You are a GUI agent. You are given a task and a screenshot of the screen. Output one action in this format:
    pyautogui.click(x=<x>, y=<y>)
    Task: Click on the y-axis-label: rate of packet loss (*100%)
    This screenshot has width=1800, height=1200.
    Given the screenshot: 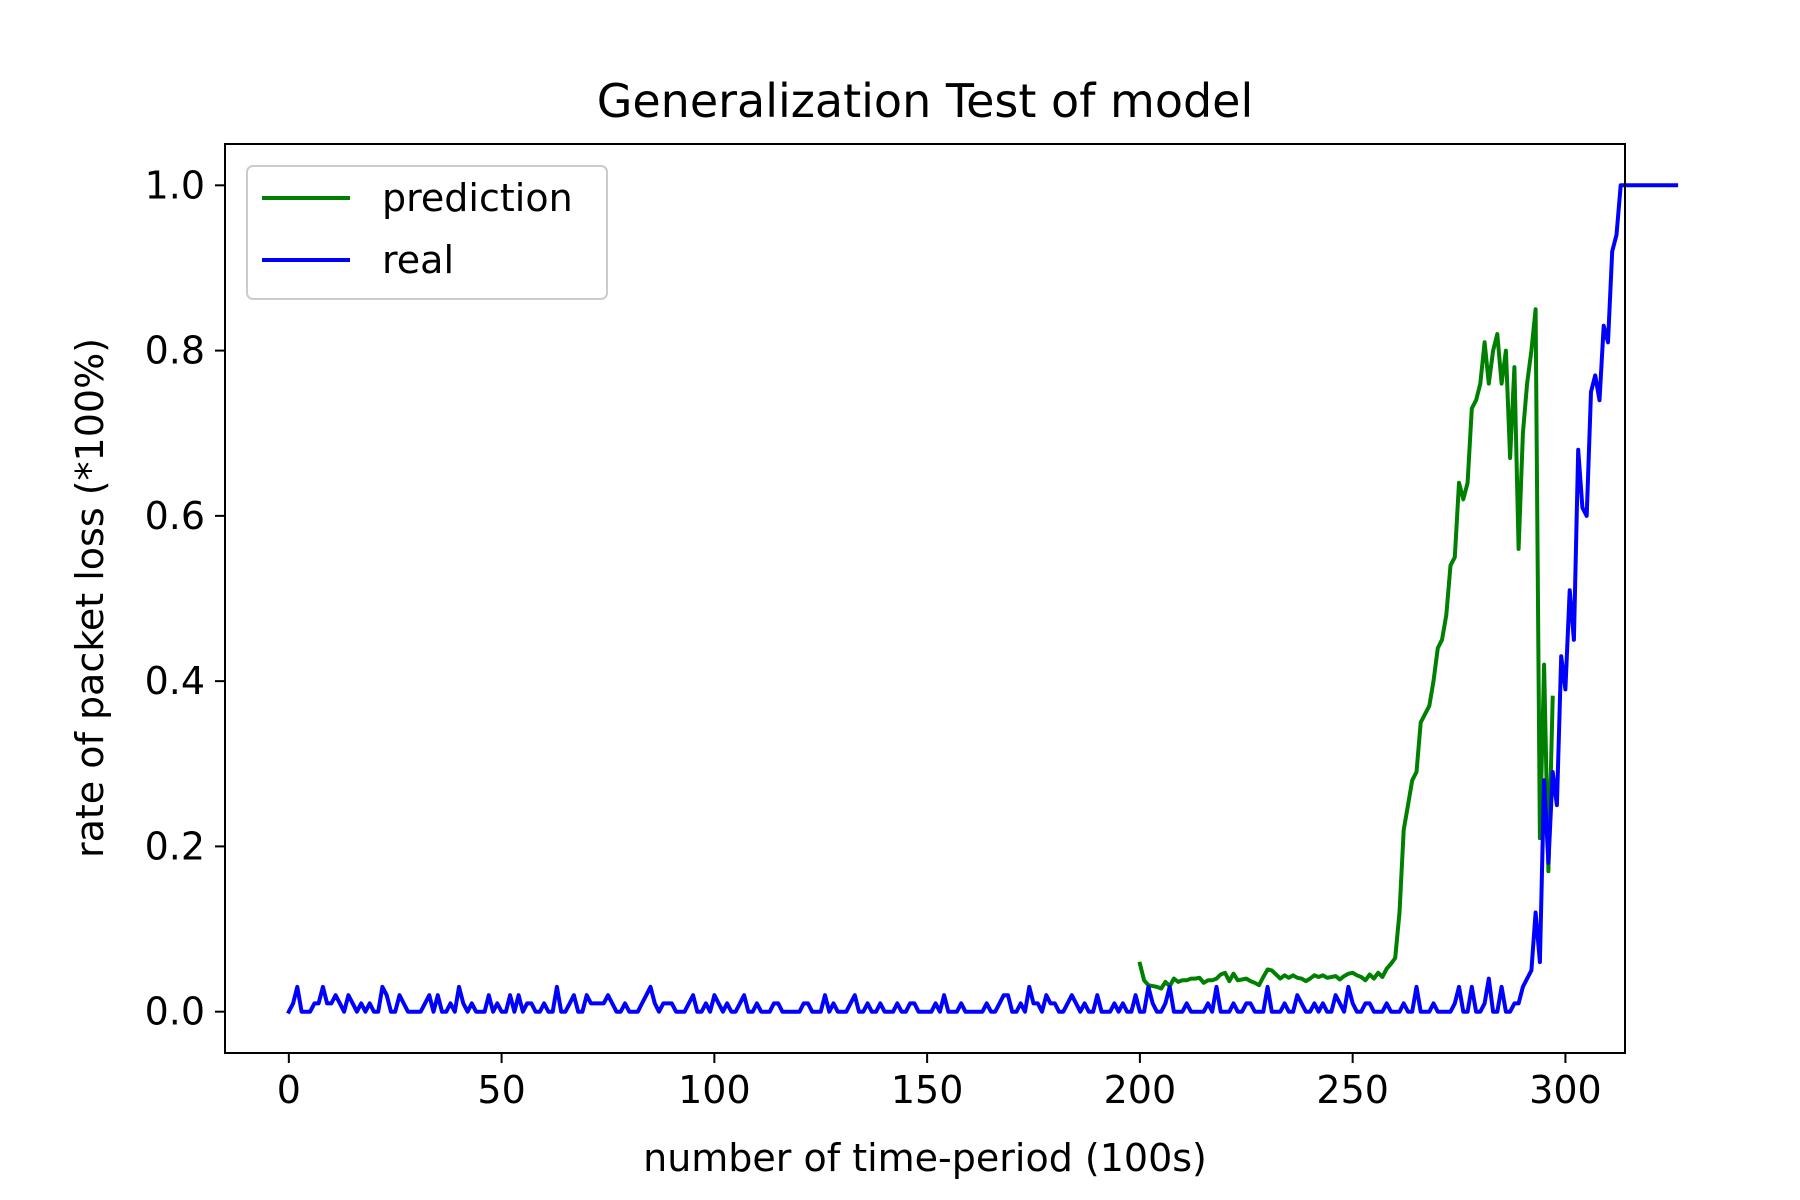 What is the action you would take?
    pyautogui.click(x=90, y=598)
    